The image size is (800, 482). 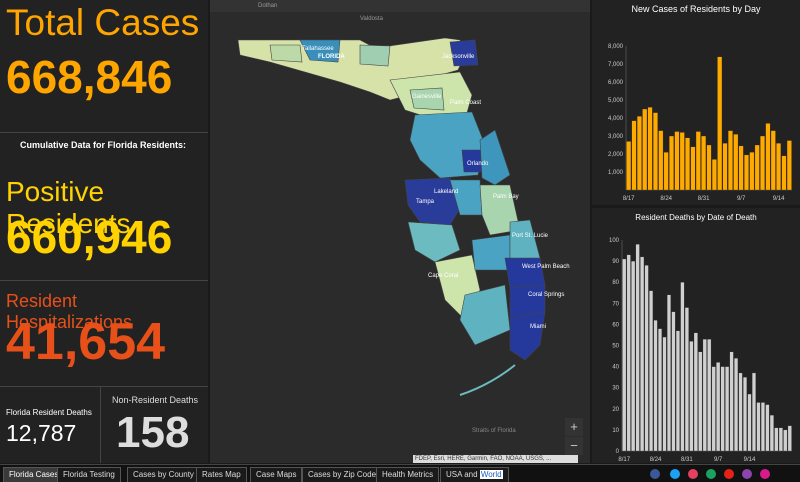 What do you see at coordinates (729, 474) in the screenshot?
I see `youtube-icon` at bounding box center [729, 474].